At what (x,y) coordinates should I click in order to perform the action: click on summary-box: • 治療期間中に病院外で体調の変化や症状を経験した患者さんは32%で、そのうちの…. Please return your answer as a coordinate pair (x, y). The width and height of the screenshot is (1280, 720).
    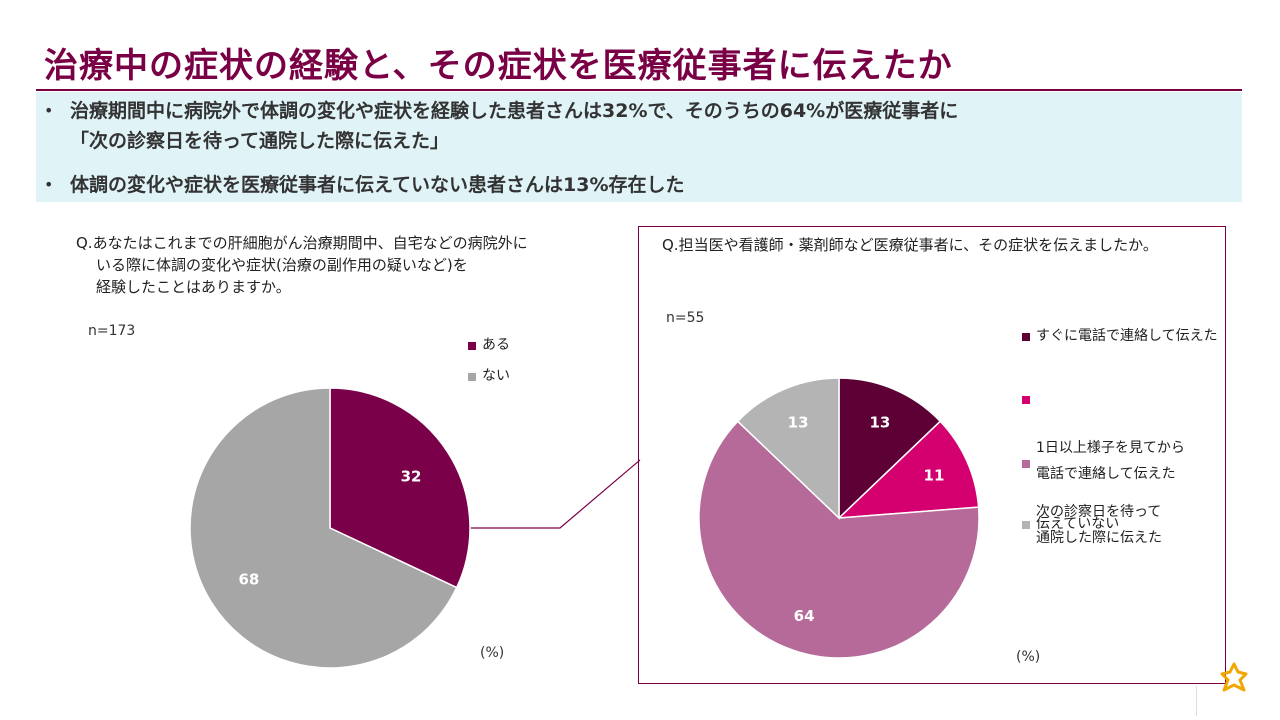
    Looking at the image, I should click on (639, 147).